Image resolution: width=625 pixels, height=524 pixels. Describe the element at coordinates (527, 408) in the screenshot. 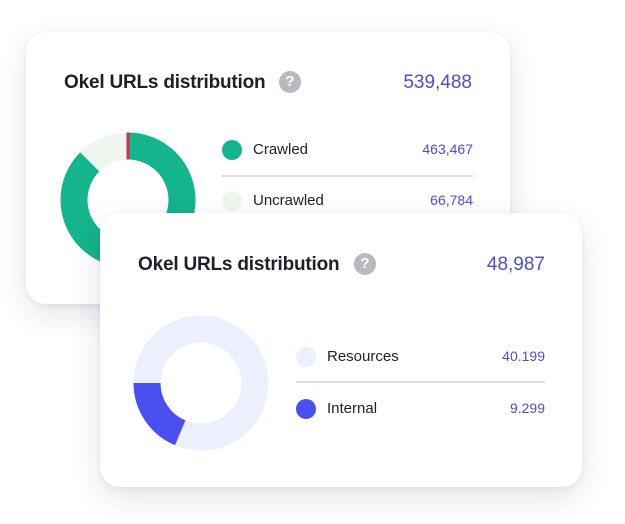

I see `legend-value: 9.299` at that location.